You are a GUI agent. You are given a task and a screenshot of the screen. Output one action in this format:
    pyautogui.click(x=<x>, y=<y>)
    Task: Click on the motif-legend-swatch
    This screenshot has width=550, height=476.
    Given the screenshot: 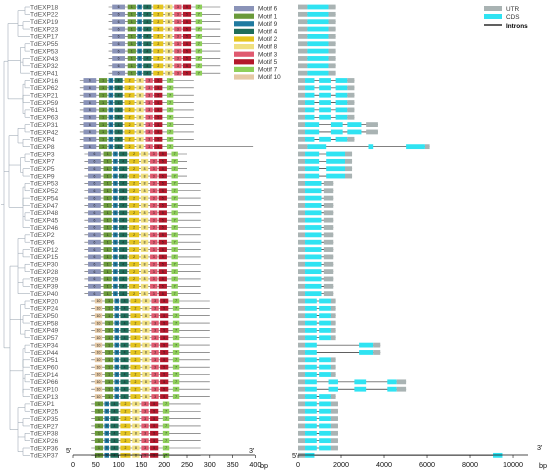 What is the action you would take?
    pyautogui.click(x=244, y=47)
    